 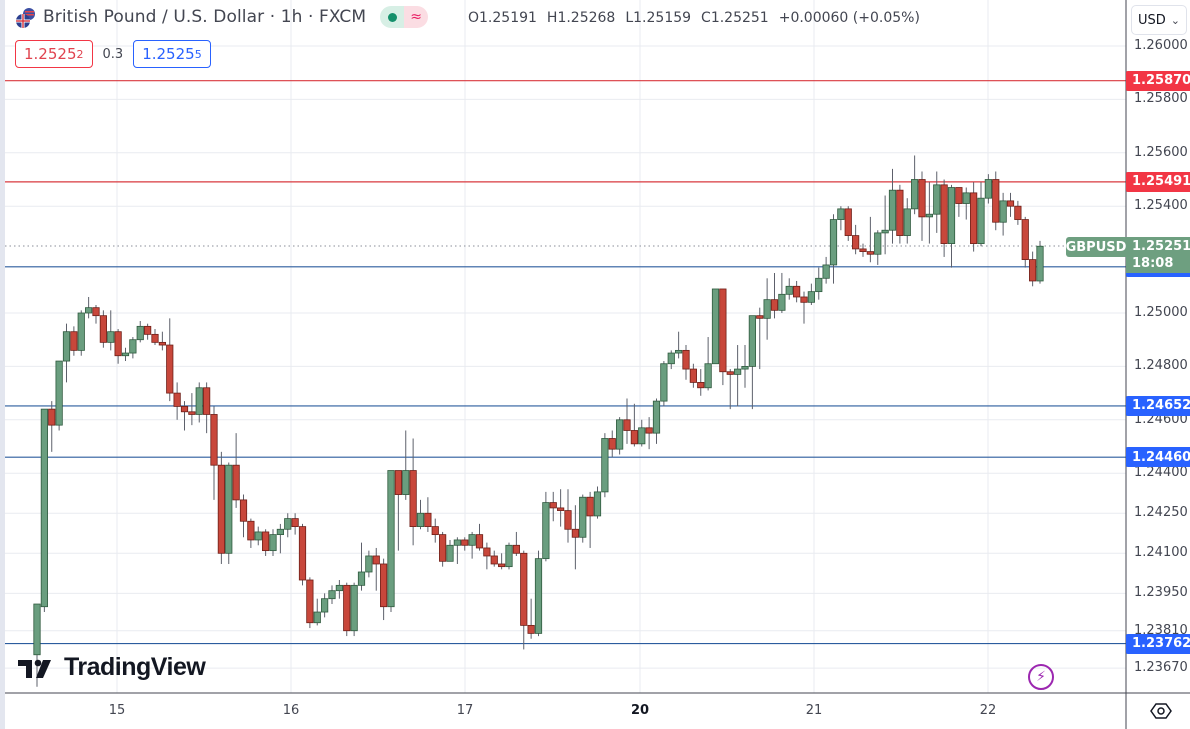 I want to click on date-tick-label: 17, so click(x=465, y=710).